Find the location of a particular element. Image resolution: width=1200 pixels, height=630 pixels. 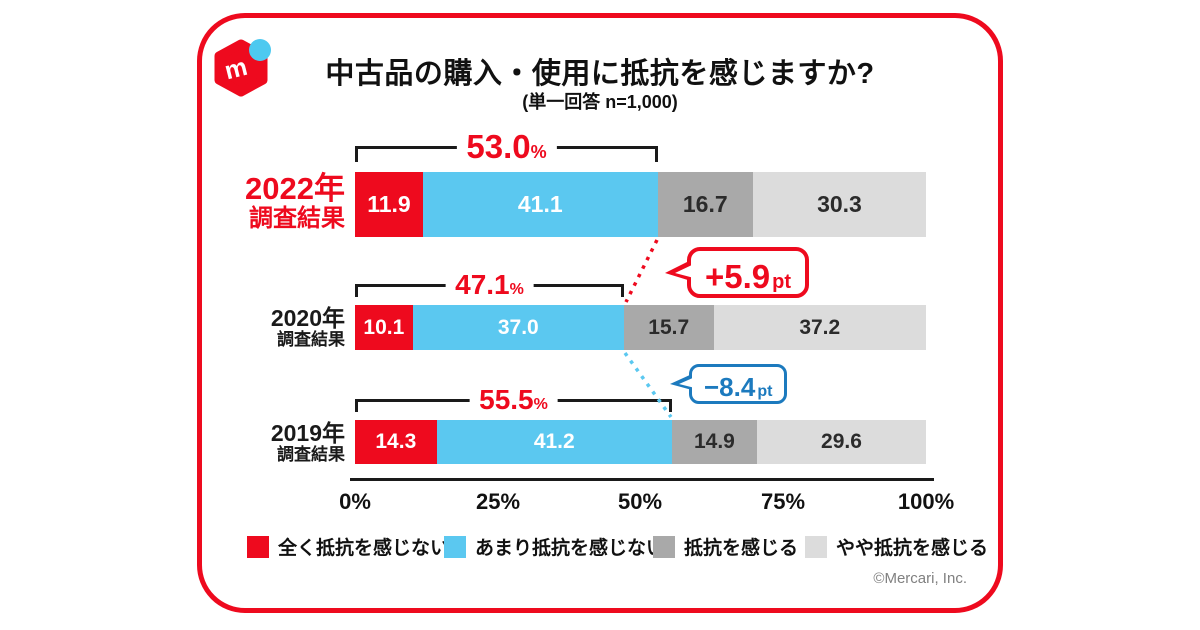

mercari-logo-icon: m is located at coordinates (242, 68).